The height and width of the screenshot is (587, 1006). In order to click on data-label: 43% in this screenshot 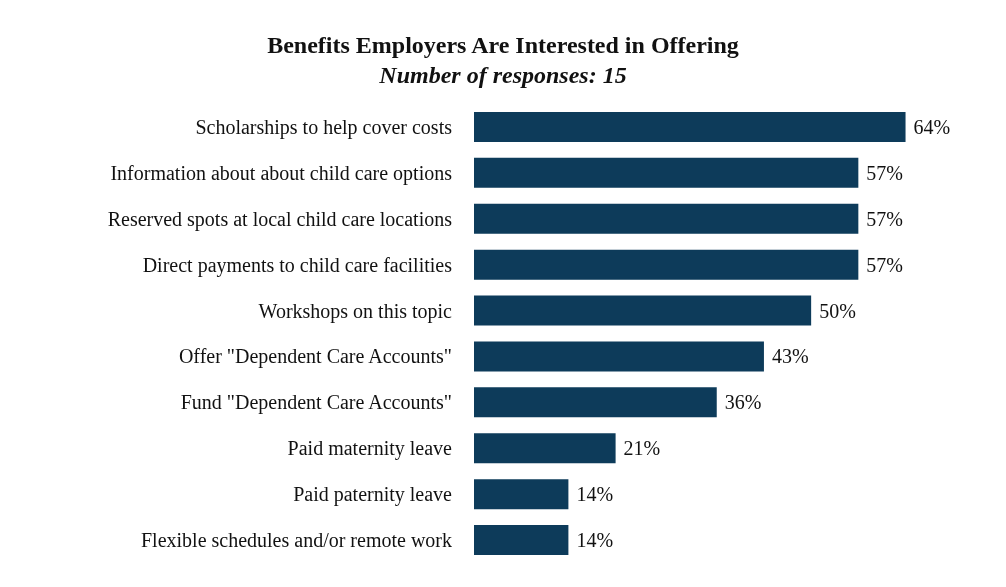, I will do `click(790, 356)`.